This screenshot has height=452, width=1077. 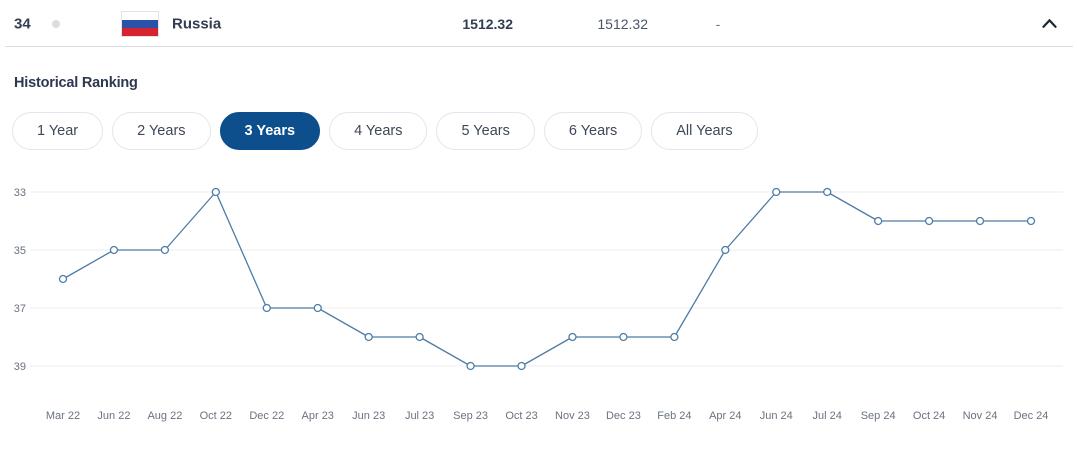 I want to click on x-axis-tick-label: Aug 22, so click(x=164, y=416).